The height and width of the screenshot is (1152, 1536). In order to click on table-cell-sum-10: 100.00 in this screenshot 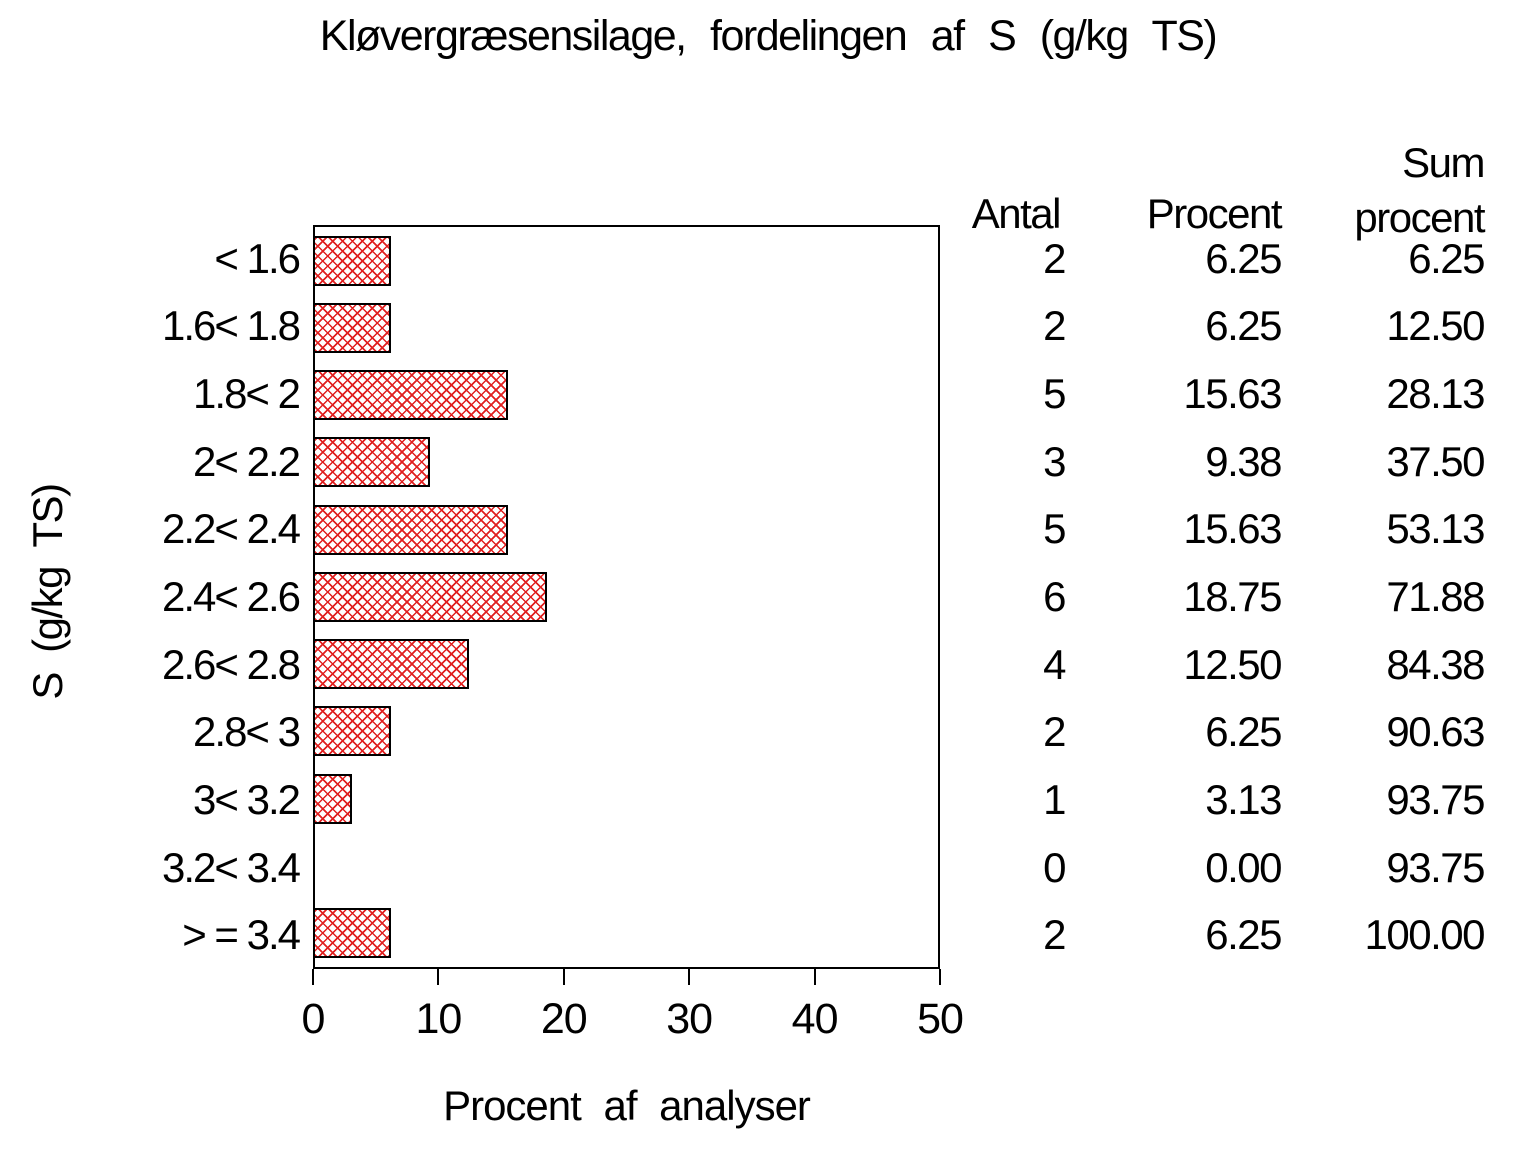, I will do `click(1425, 935)`.